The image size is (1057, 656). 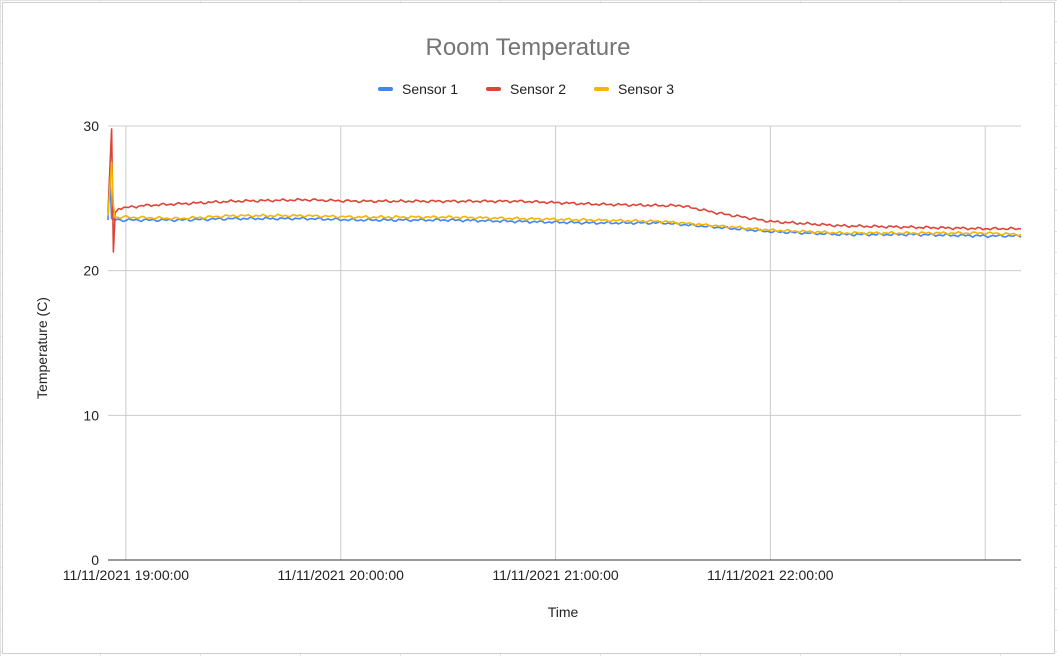 I want to click on y-tick-label: 20, so click(x=91, y=271).